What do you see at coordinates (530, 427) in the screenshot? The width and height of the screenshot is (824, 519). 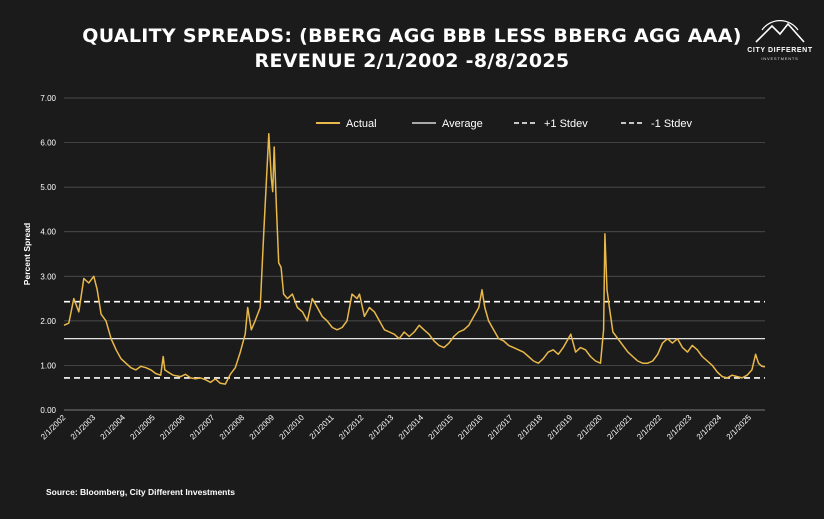 I see `x-tick-label: 2/1/2018` at bounding box center [530, 427].